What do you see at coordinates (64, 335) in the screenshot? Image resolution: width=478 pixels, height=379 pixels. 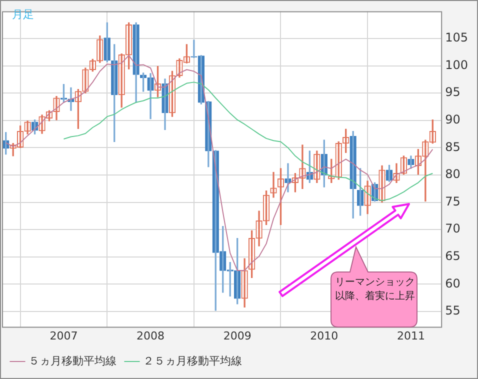 I see `x-tick-label: 2007` at bounding box center [64, 335].